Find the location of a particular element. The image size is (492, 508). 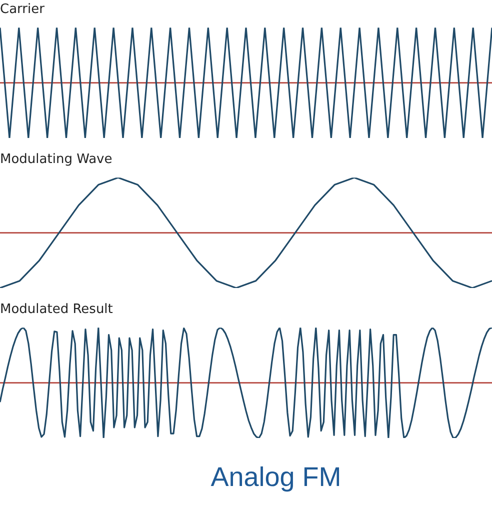

chart-title: Modulating Wave is located at coordinates (56, 160).